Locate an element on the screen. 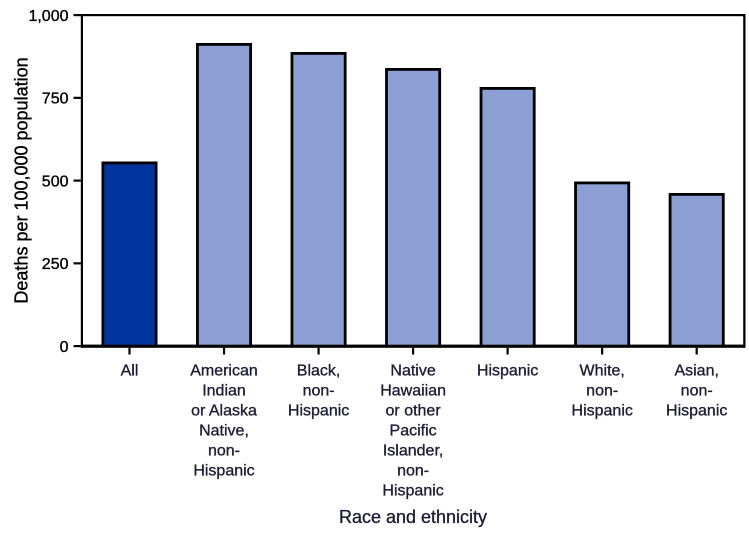 Image resolution: width=749 pixels, height=542 pixels. svg-text: Race and ethnicity is located at coordinates (413, 517).